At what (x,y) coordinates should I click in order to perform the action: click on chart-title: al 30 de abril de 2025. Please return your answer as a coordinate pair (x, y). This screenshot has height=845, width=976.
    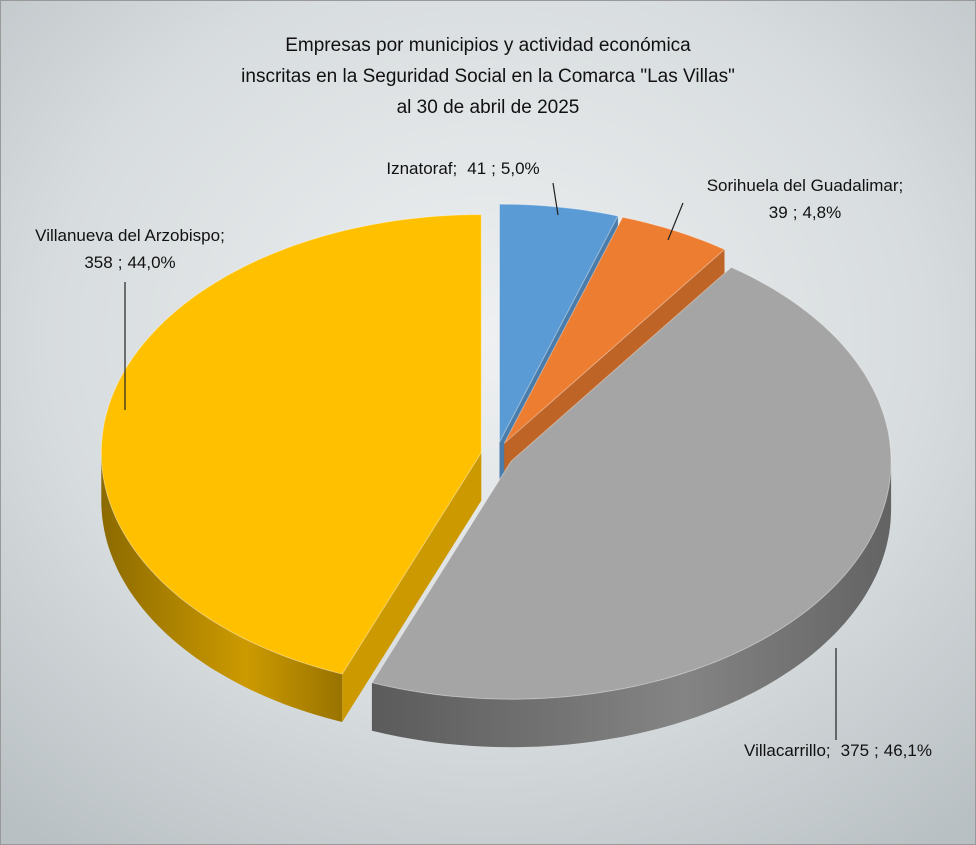
    Looking at the image, I should click on (488, 107).